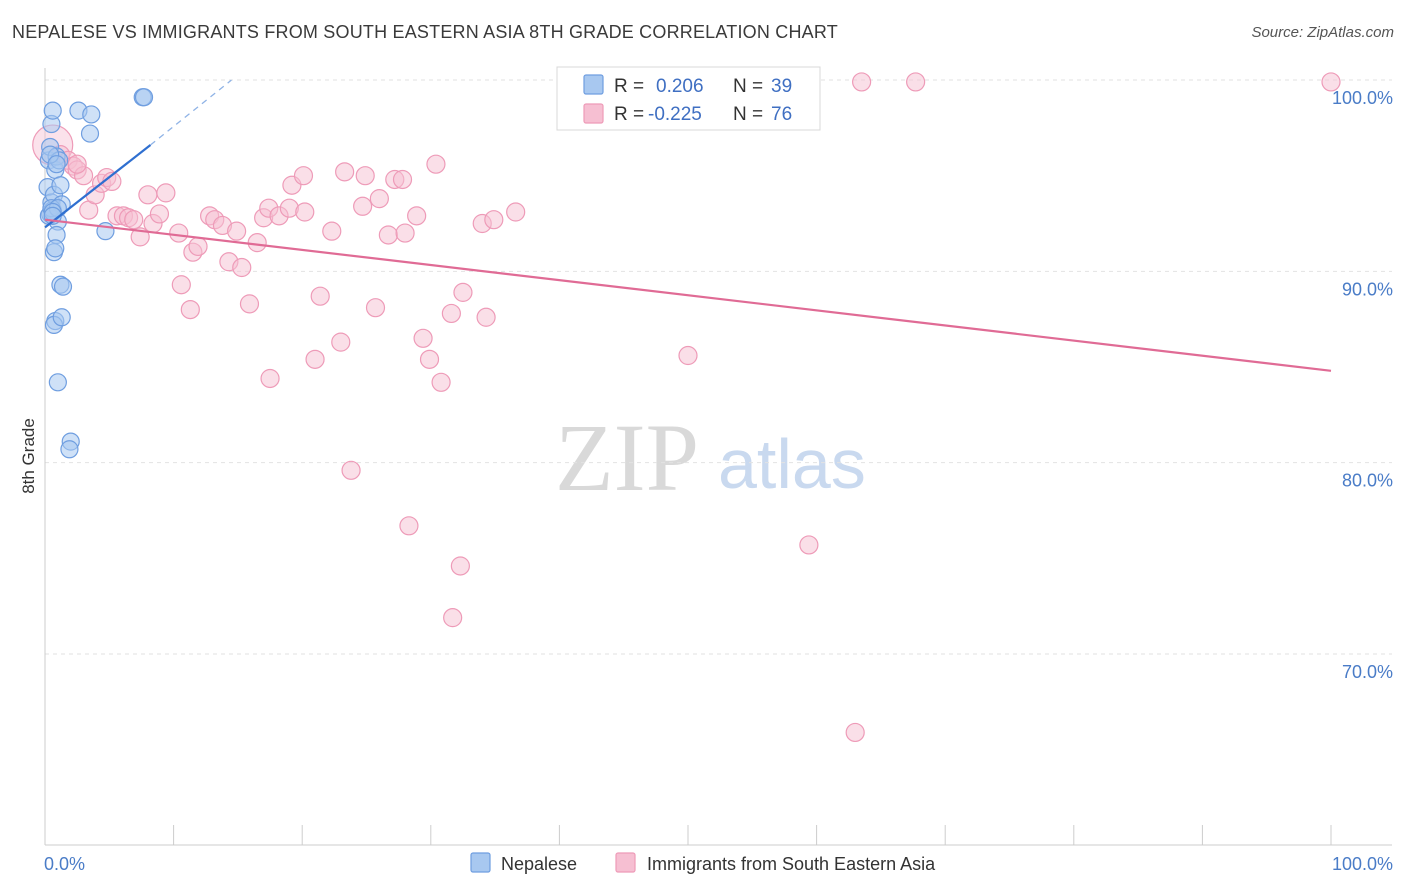 This screenshot has height=892, width=1406. What do you see at coordinates (781, 86) in the screenshot?
I see `legend-n-value-1: 39` at bounding box center [781, 86].